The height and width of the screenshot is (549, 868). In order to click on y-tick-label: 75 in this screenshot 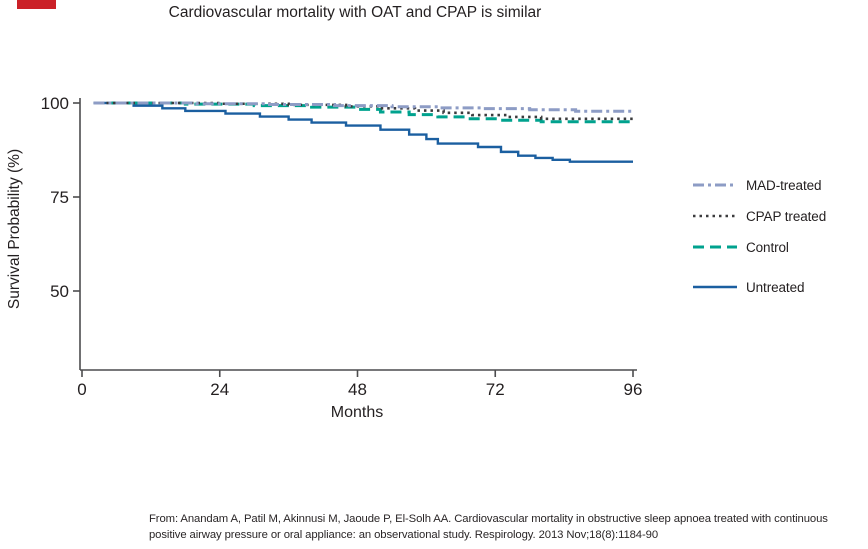, I will do `click(59, 197)`.